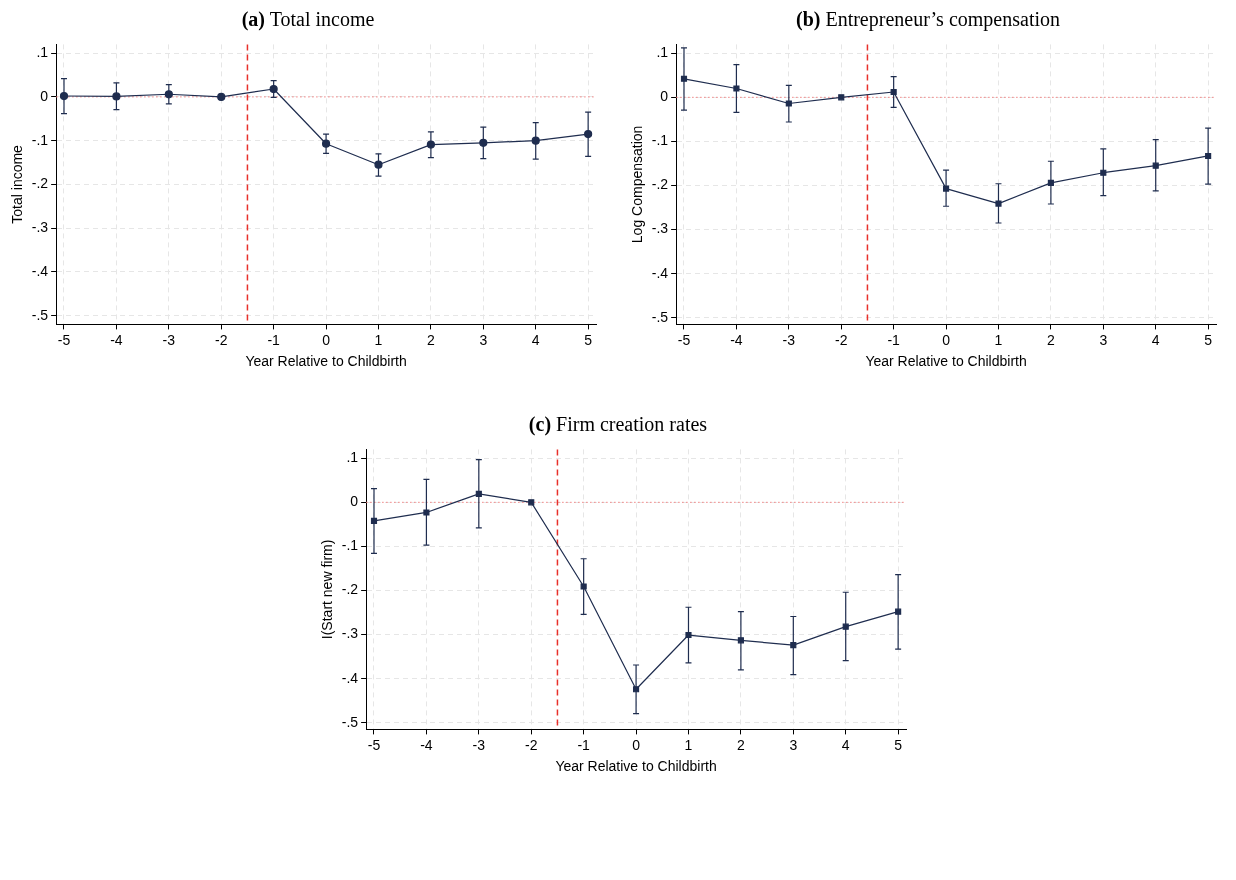  Describe the element at coordinates (17, 184) in the screenshot. I see `y-axis-title: Total income` at that location.